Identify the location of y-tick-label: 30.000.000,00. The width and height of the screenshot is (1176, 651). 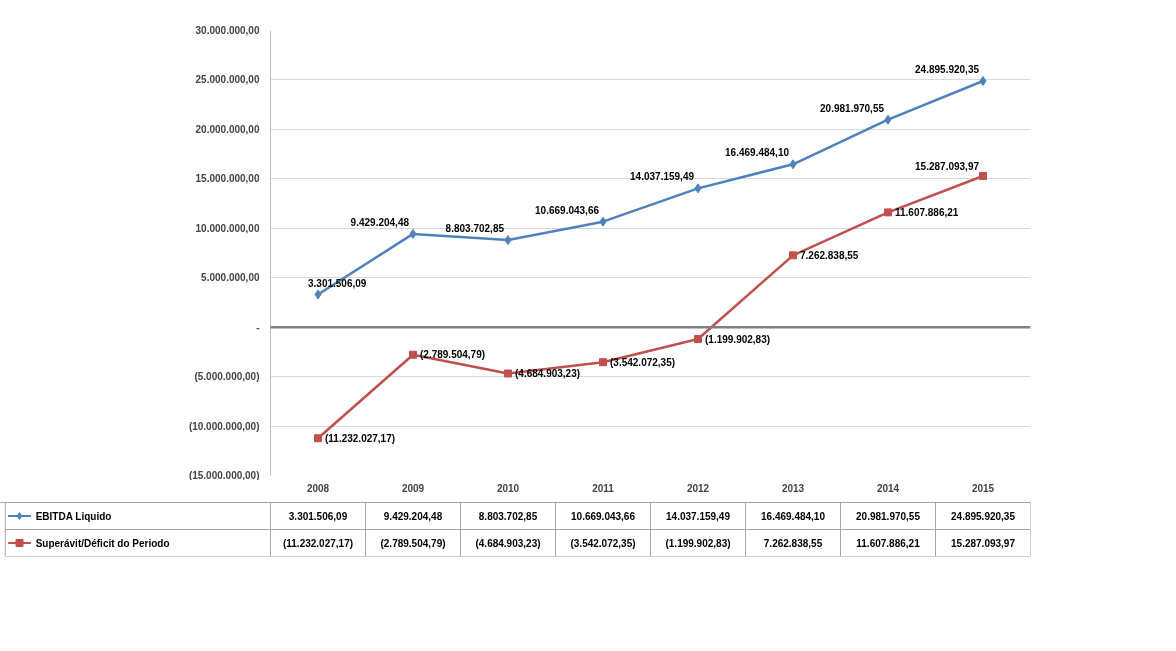
(227, 30).